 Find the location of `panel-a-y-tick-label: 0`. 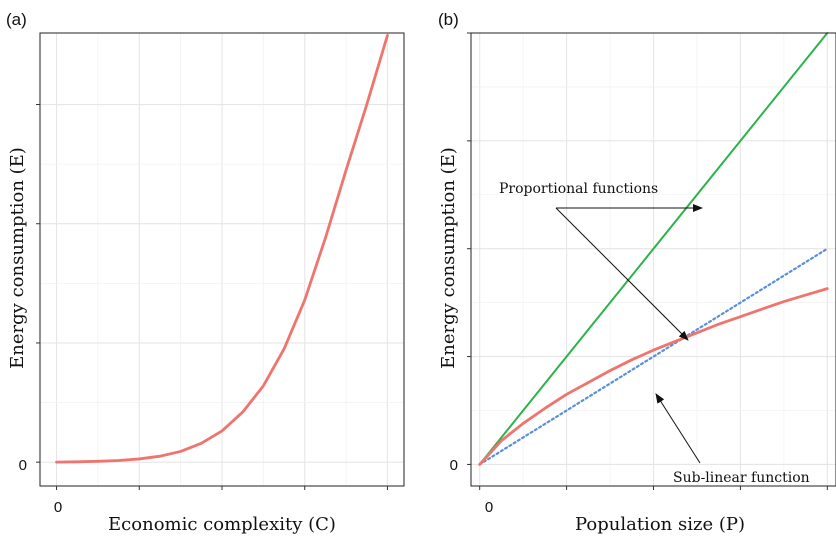

panel-a-y-tick-label: 0 is located at coordinates (23, 465).